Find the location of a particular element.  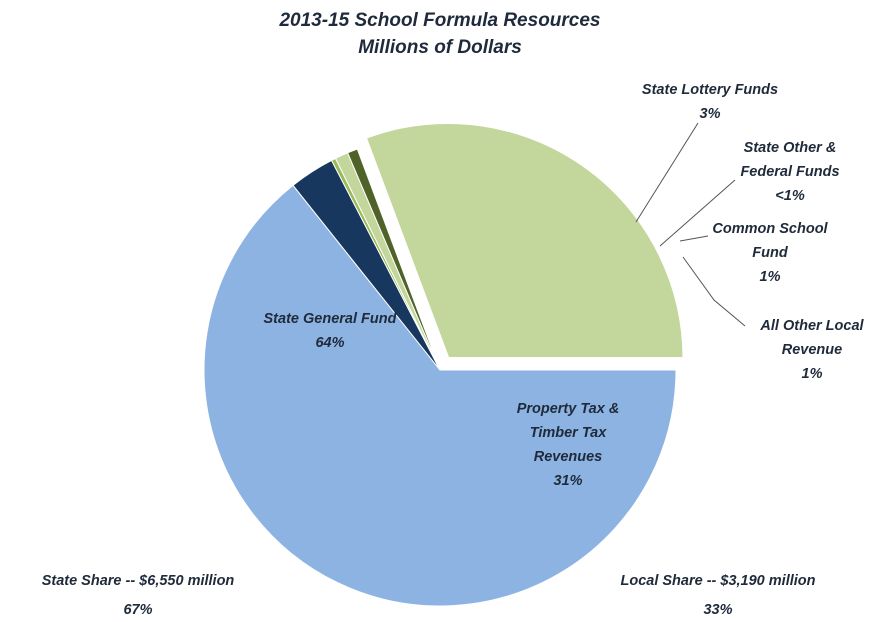

pie-slice-property-timber-tax is located at coordinates (524, 240).